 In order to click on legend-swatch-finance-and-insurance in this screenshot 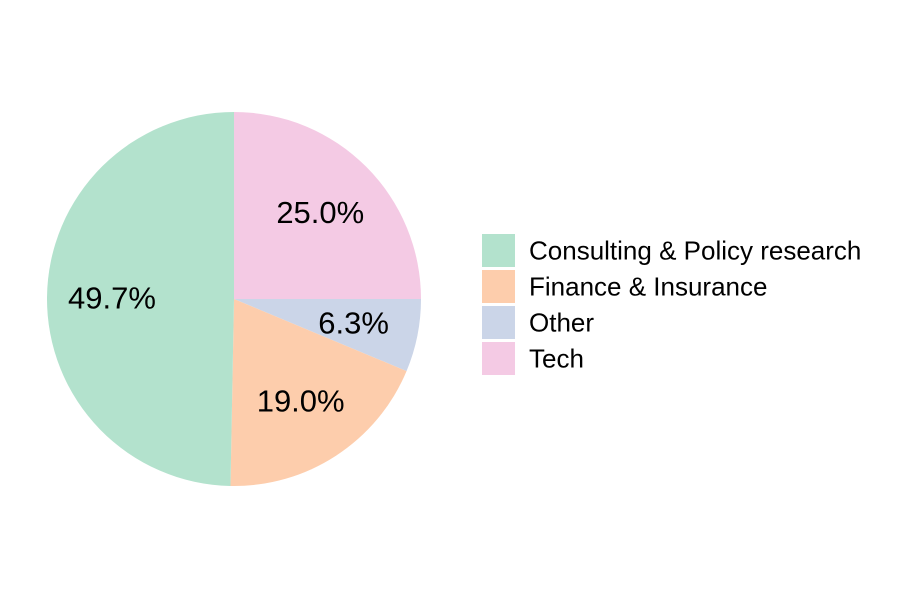, I will do `click(498, 286)`.